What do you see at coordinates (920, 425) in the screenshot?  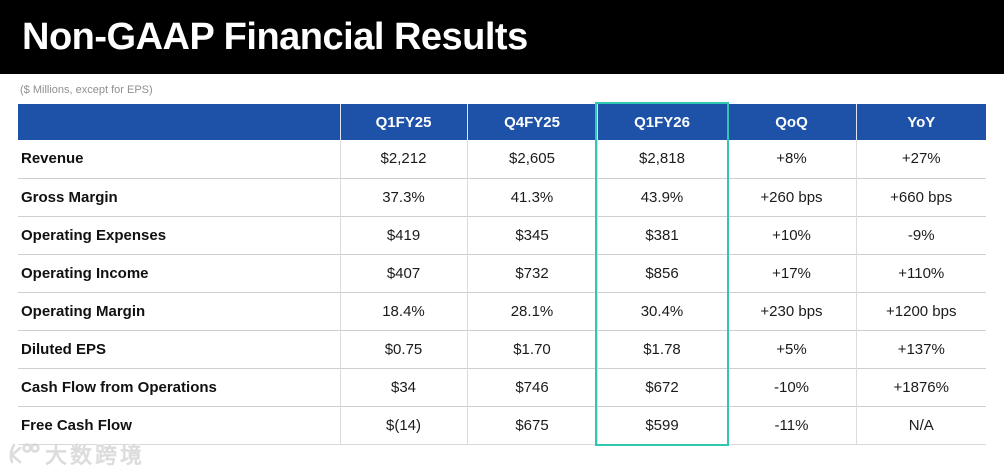 I see `cell-value: N/A` at bounding box center [920, 425].